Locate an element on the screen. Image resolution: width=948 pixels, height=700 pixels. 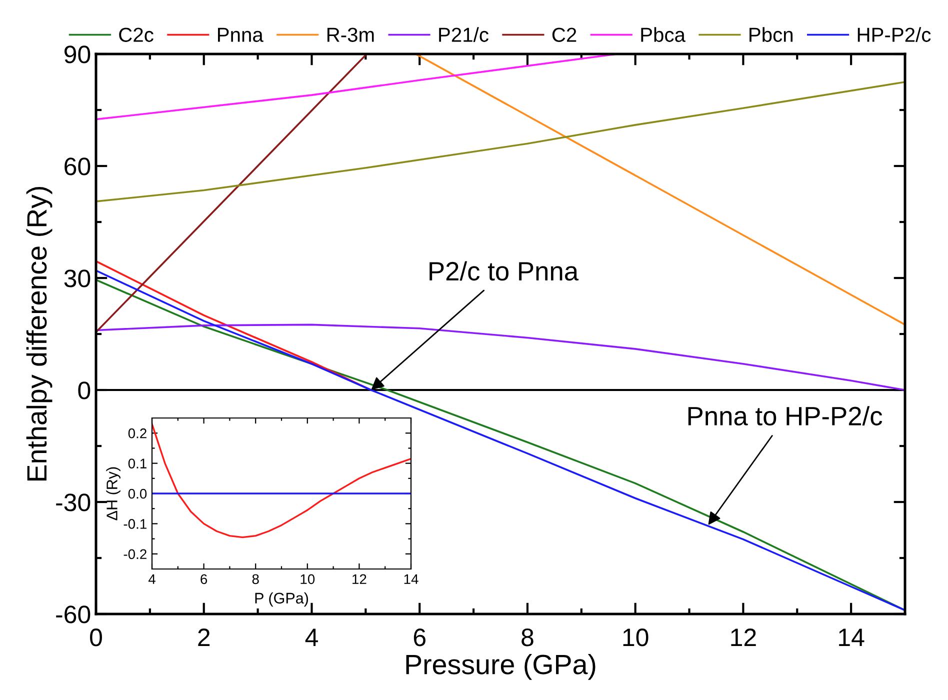
legend-label: P21/c is located at coordinates (463, 34).